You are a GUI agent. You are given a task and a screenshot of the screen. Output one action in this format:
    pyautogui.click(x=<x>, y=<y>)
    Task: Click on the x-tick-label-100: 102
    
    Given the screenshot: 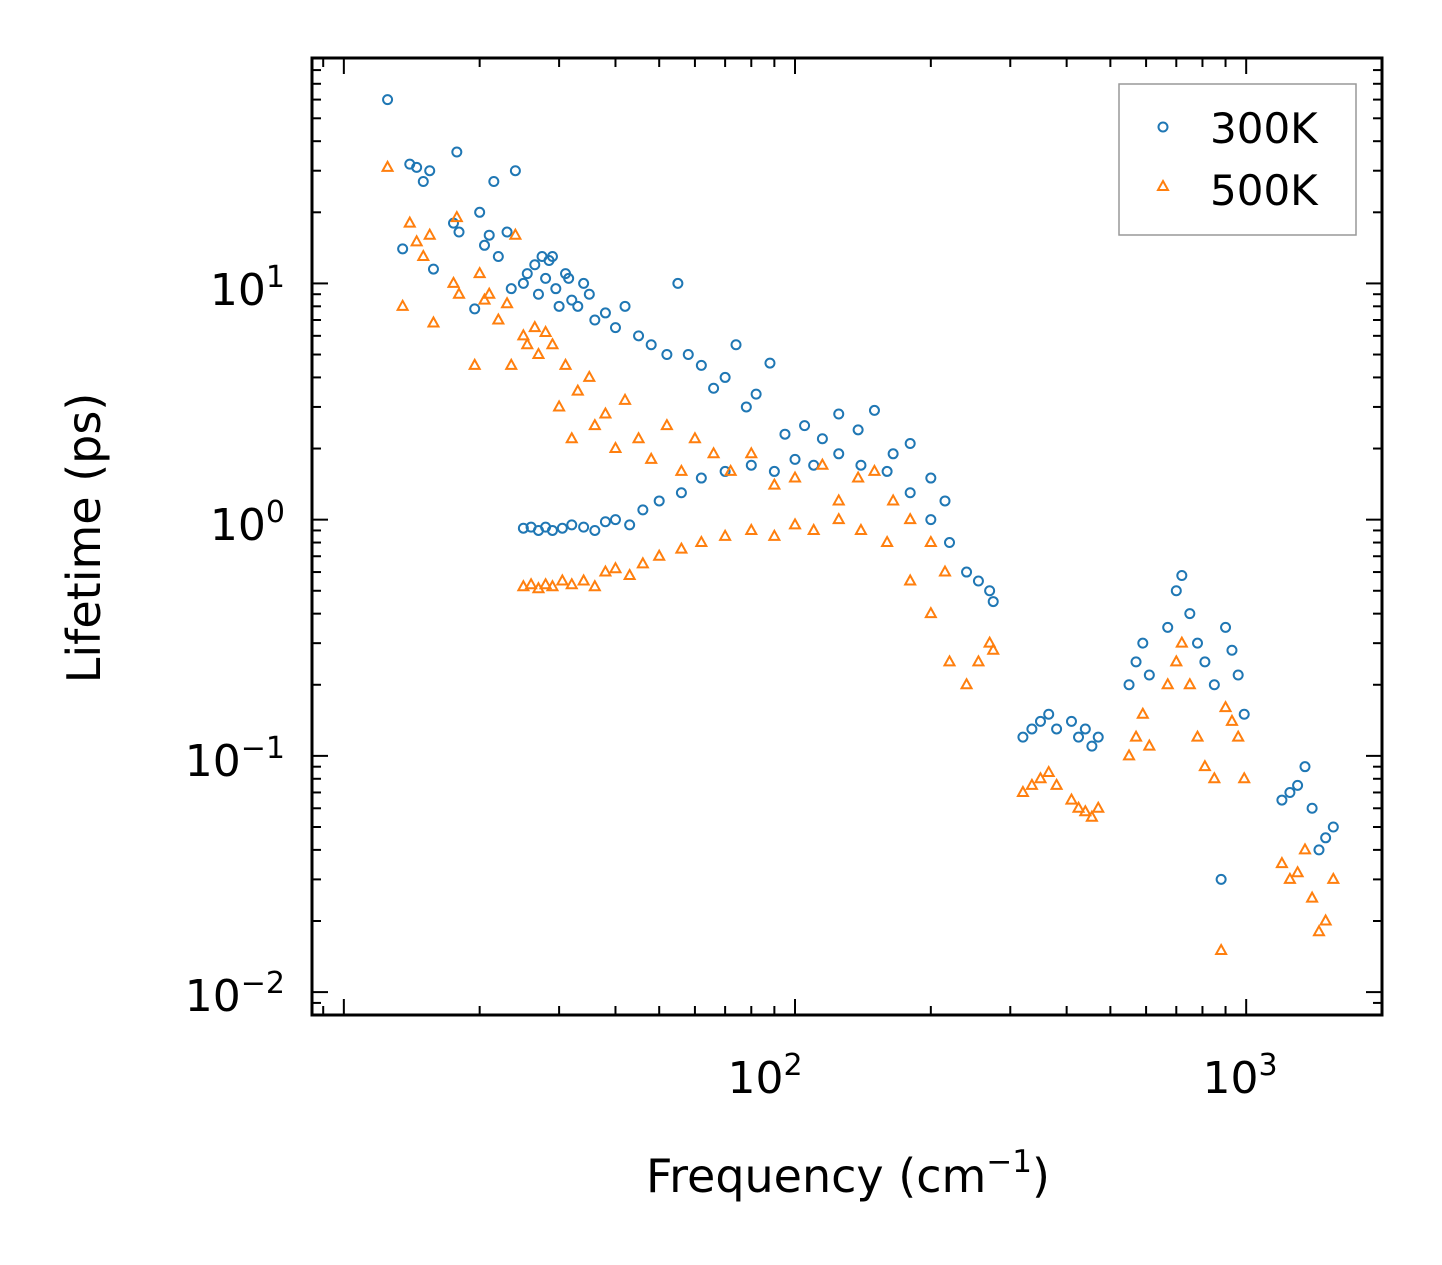 What is the action you would take?
    pyautogui.click(x=764, y=1076)
    